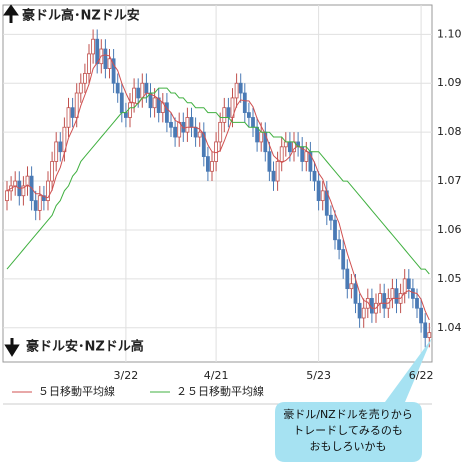 The height and width of the screenshot is (469, 476). What do you see at coordinates (11, 13) in the screenshot?
I see `up-arrow` at bounding box center [11, 13].